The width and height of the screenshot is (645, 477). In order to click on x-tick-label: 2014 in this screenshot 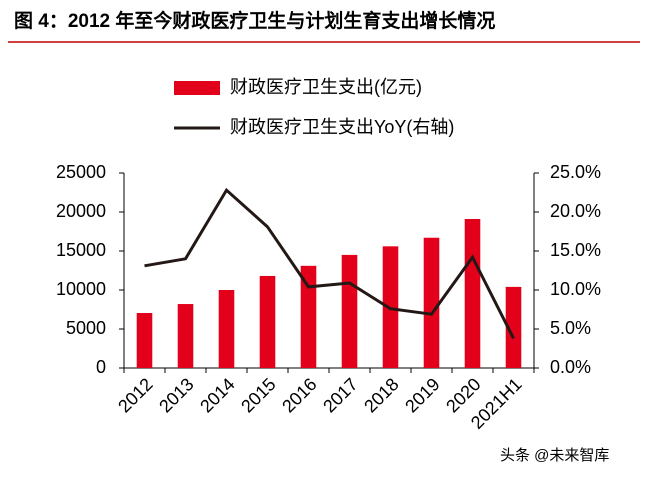, I will do `click(217, 395)`.